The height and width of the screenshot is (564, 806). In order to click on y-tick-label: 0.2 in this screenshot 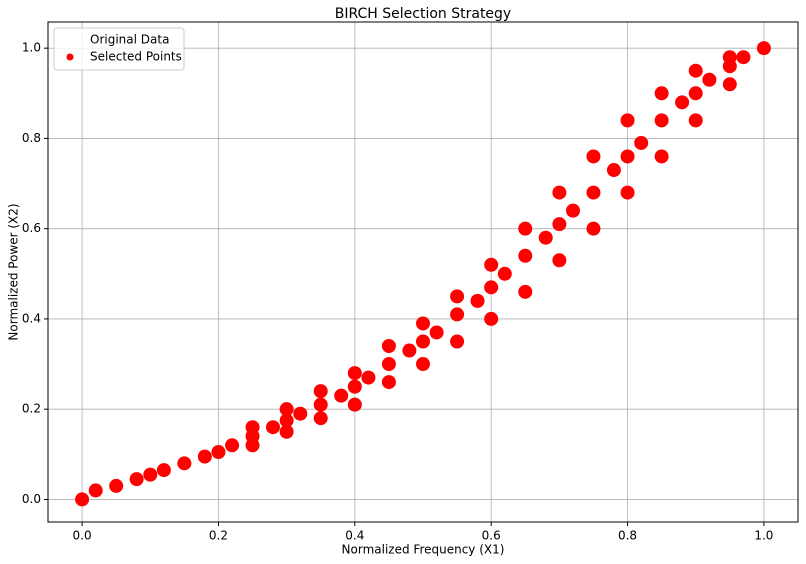, I will do `click(31, 409)`.